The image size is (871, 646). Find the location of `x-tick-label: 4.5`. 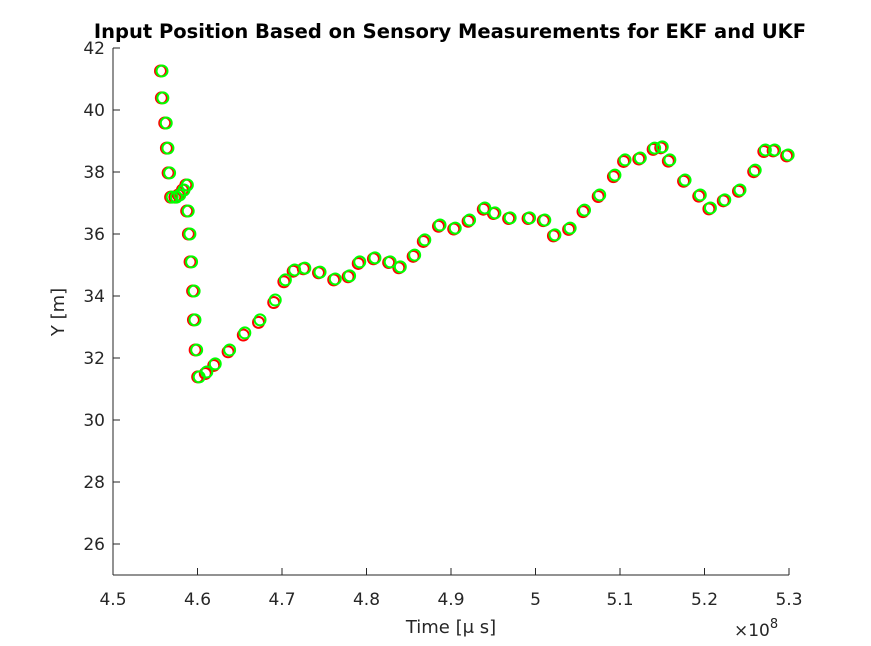

x-tick-label: 4.5 is located at coordinates (112, 600).